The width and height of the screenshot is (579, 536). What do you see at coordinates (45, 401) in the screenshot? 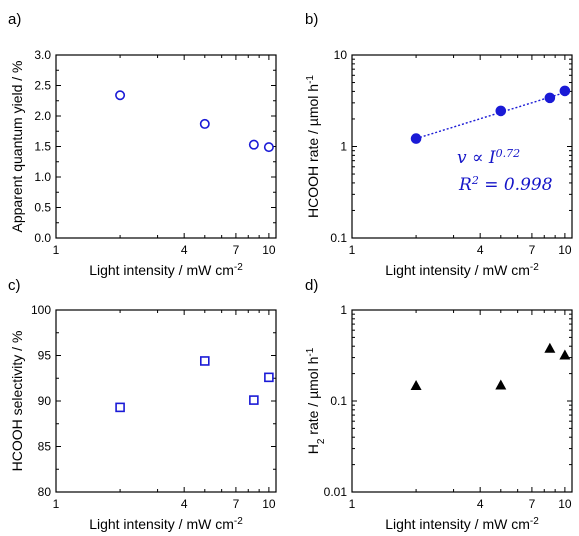
I see `y-tick-label: 90` at bounding box center [45, 401].